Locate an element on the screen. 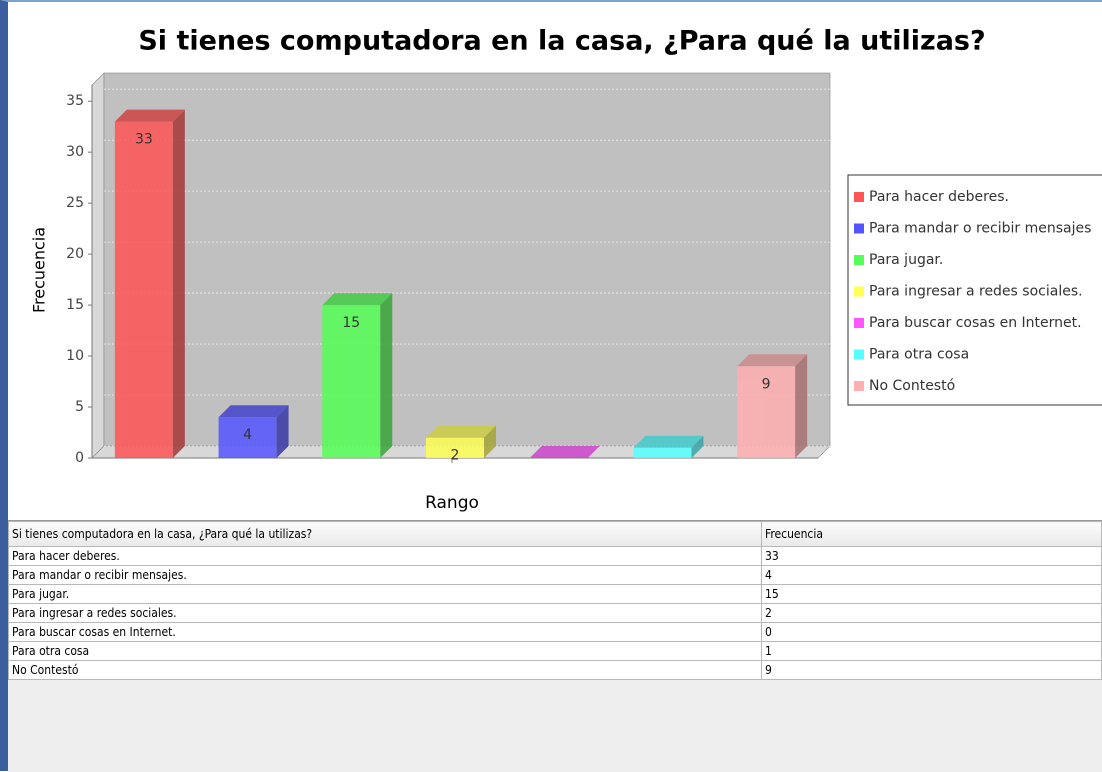  table-cell: No Contestó is located at coordinates (385, 670).